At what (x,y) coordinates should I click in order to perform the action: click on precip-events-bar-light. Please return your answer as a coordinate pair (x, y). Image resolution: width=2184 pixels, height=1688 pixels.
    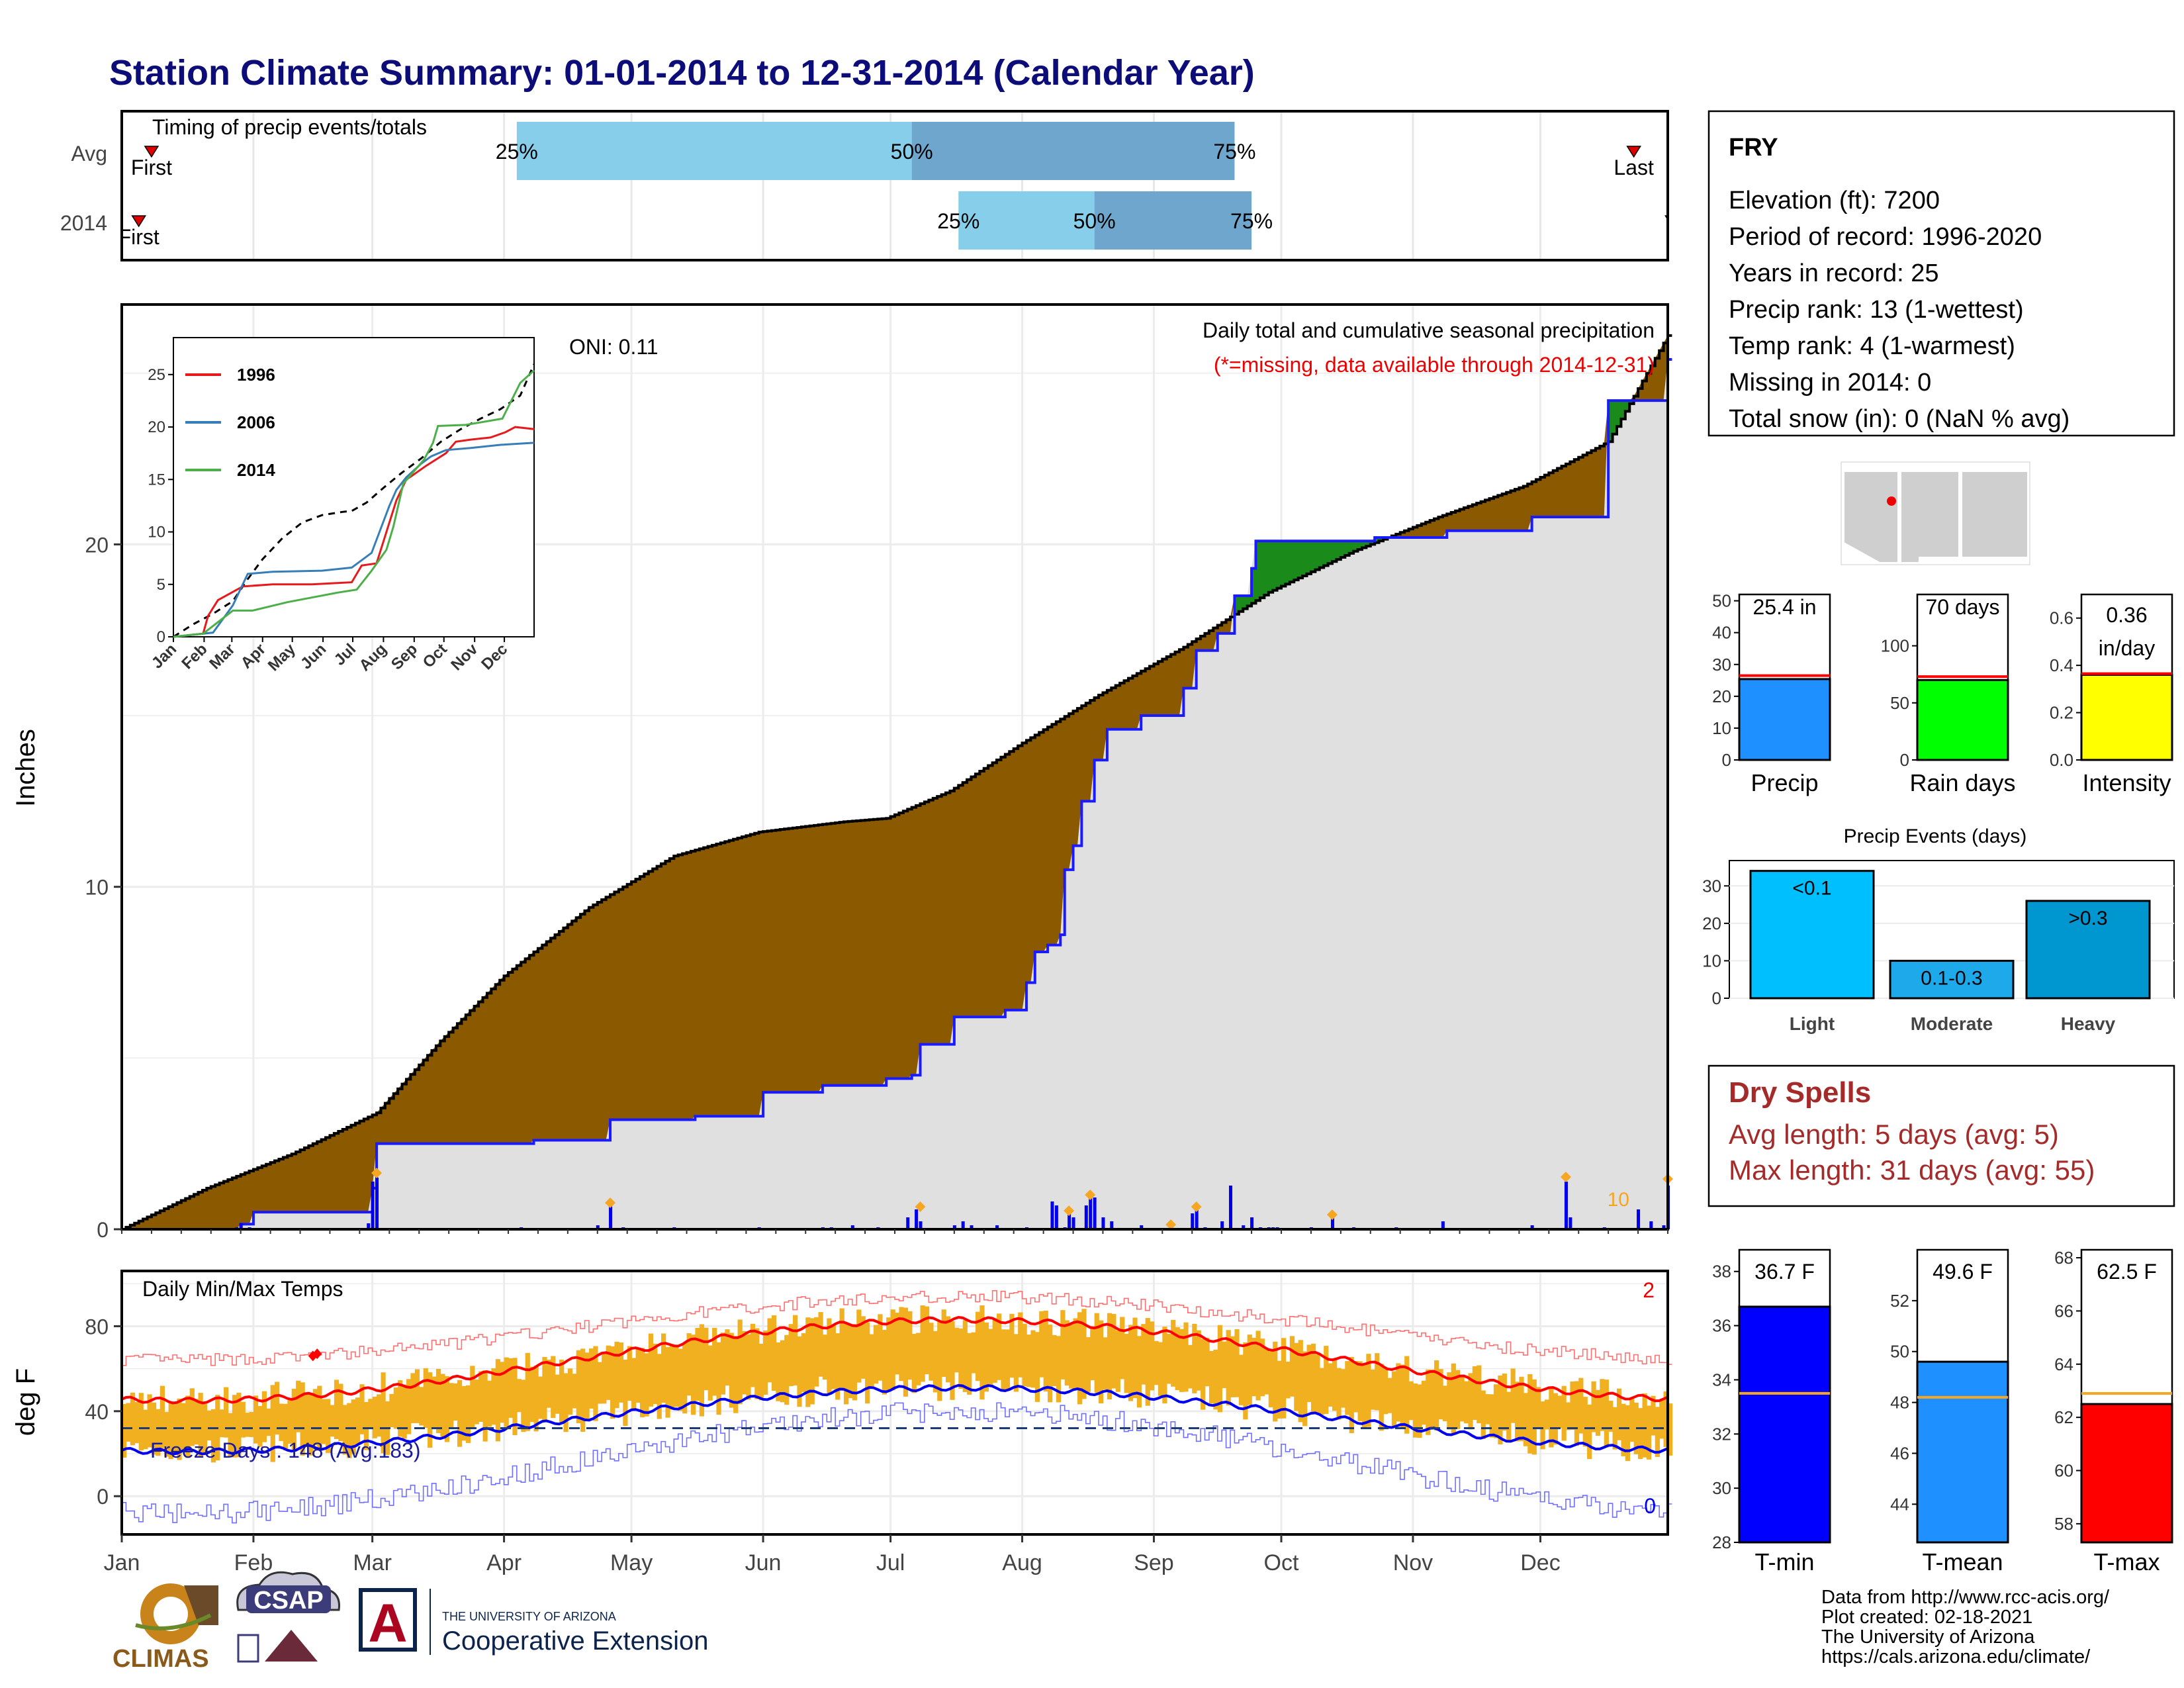
    Looking at the image, I should click on (1812, 935).